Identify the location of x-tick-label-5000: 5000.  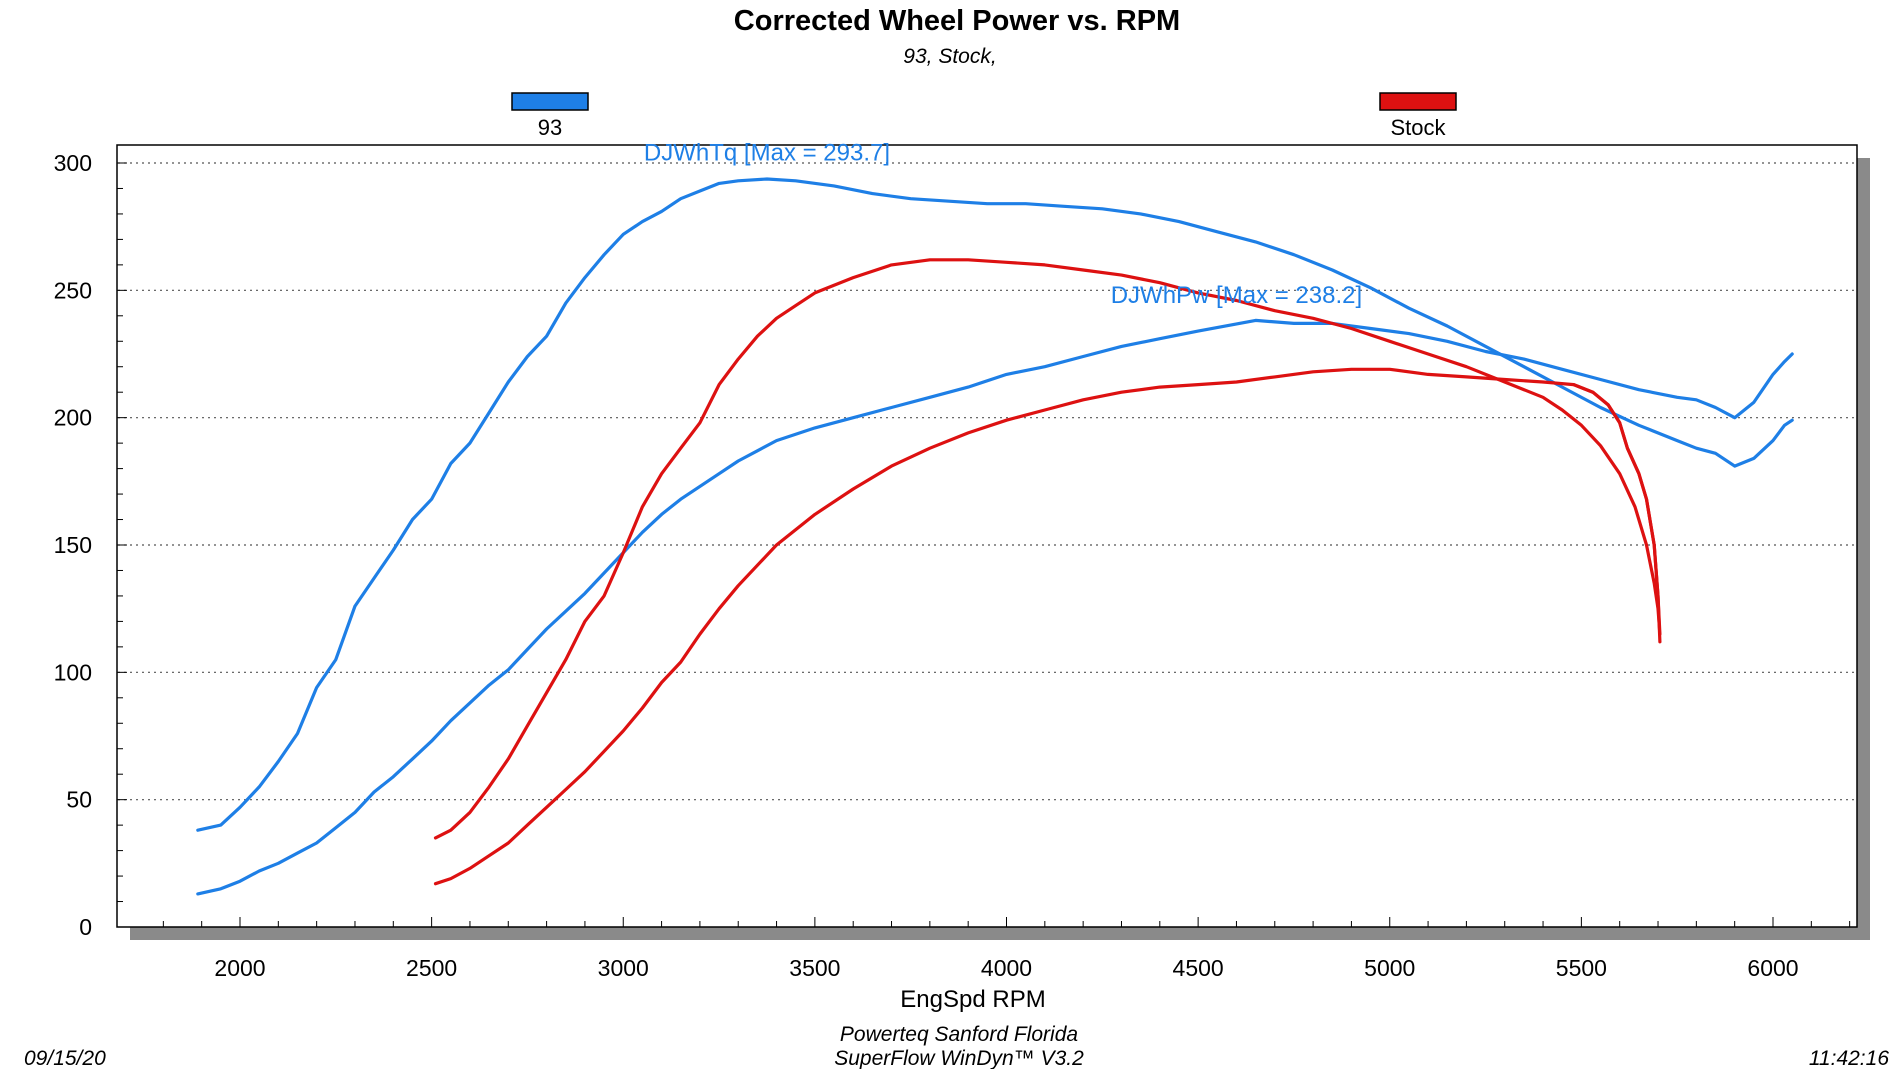
(1389, 968).